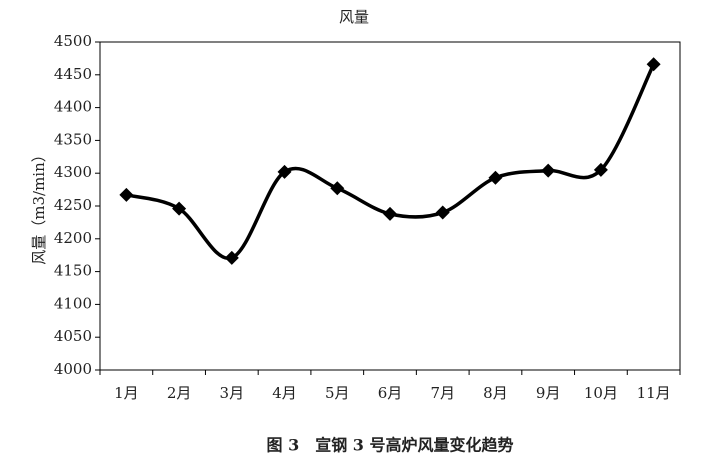 Image resolution: width=707 pixels, height=460 pixels. I want to click on x-tick-label: 10月, so click(601, 393).